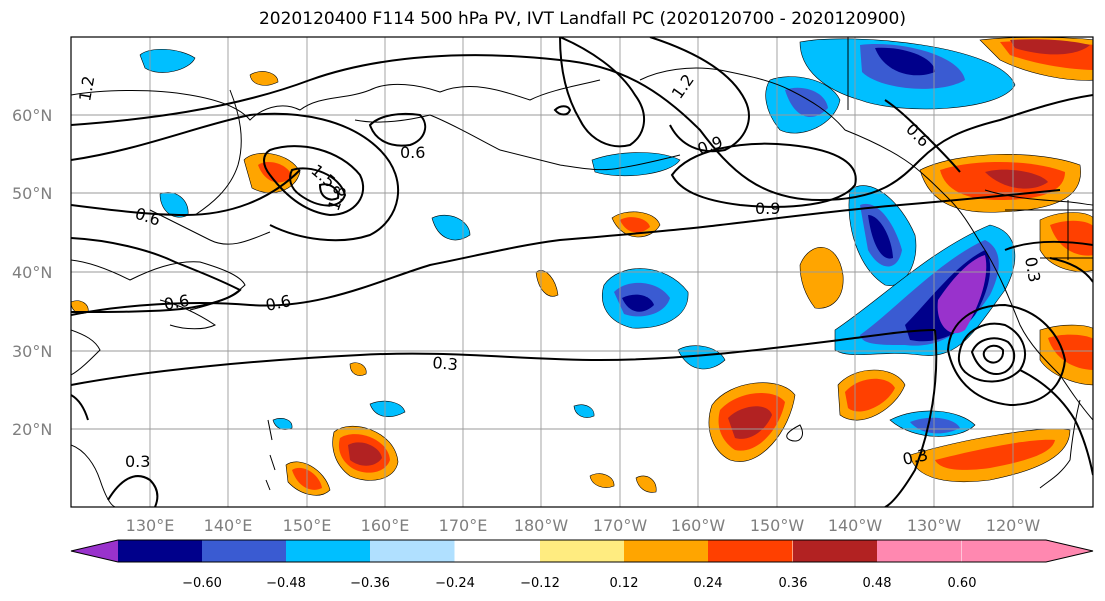 Image resolution: width=1105 pixels, height=601 pixels. I want to click on lon-label: 180°W, so click(541, 525).